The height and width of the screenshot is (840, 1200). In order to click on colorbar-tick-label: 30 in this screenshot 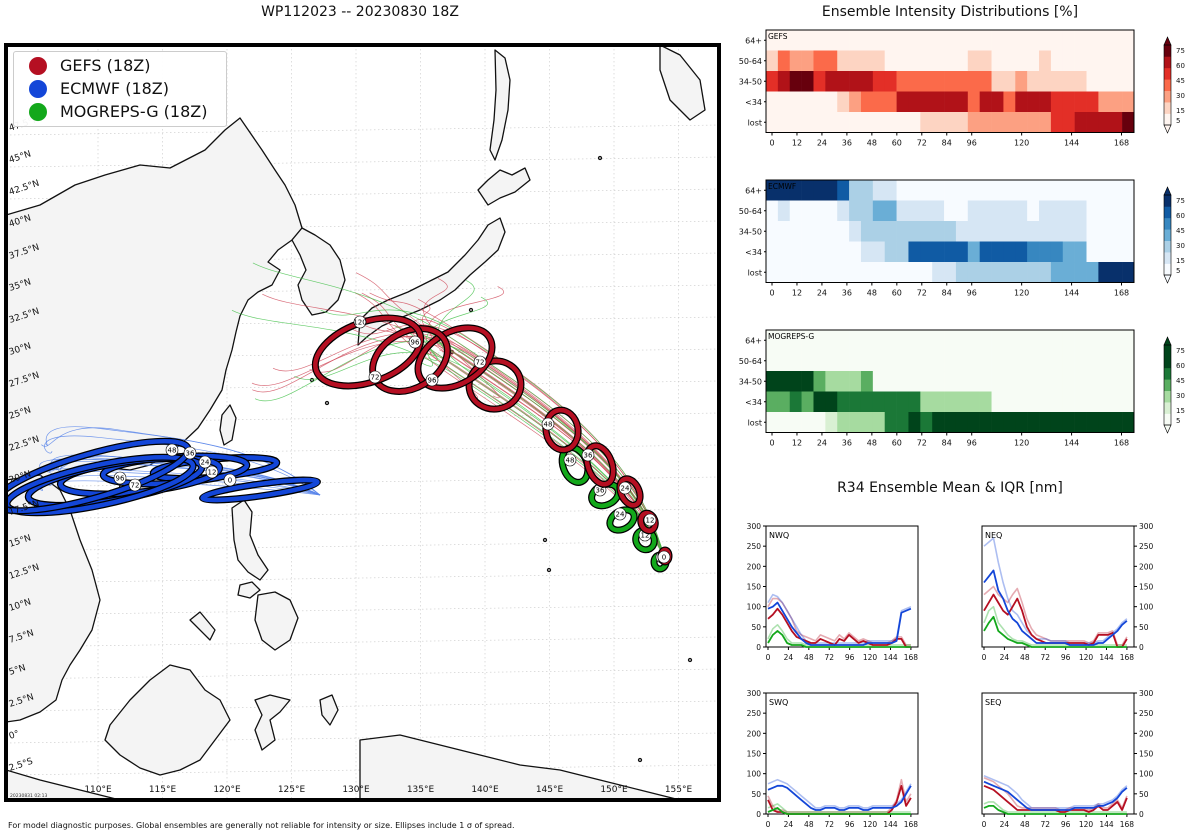, I will do `click(1180, 246)`.